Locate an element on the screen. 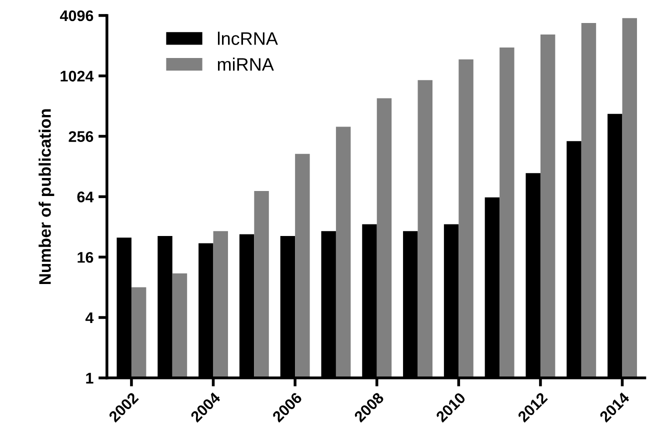 The image size is (648, 442). y-tick-label: 1024 is located at coordinates (77, 76).